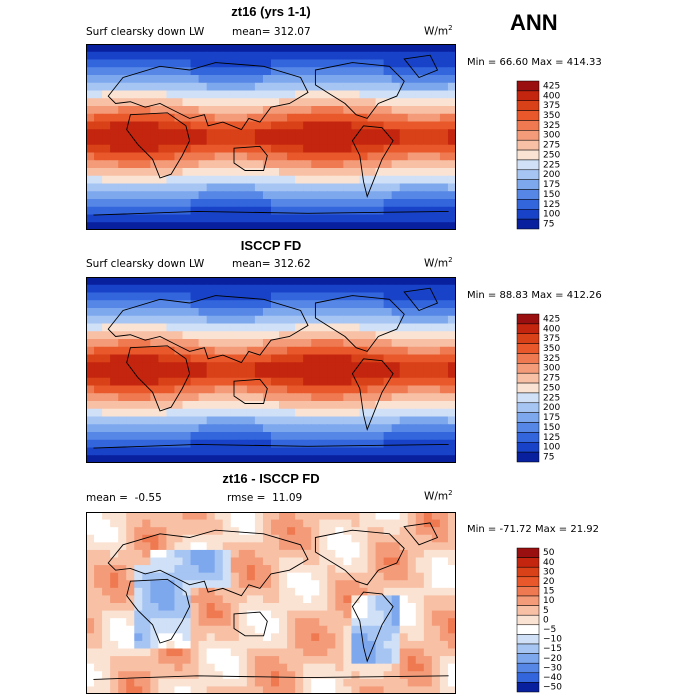 The image size is (700, 700). What do you see at coordinates (551, 116) in the screenshot?
I see `colorbar-tick-label: 350` at bounding box center [551, 116].